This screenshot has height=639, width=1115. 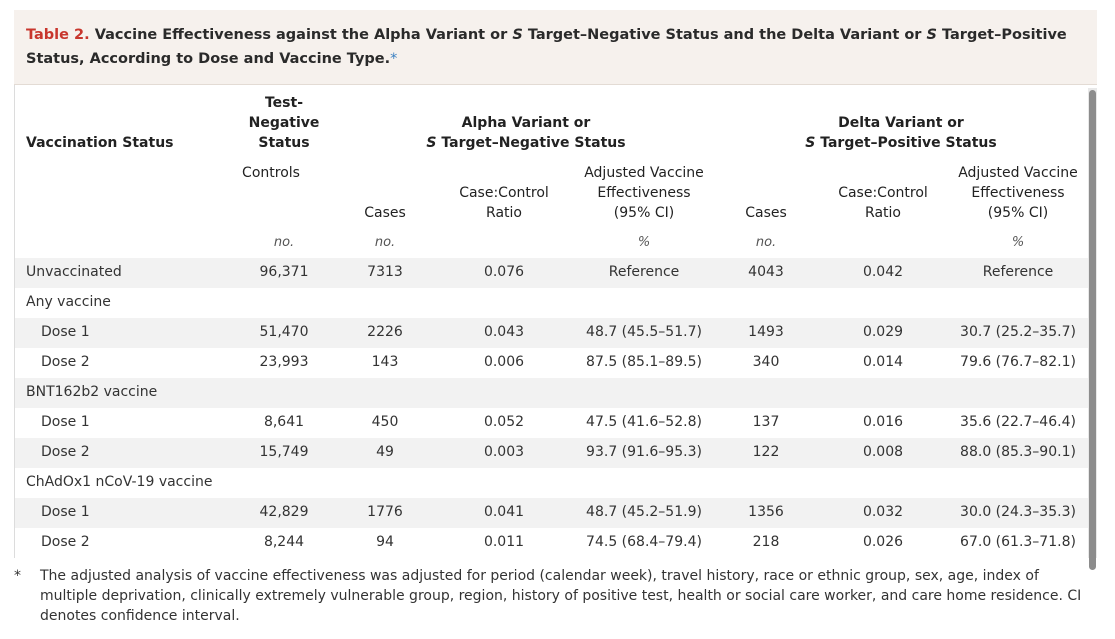 What do you see at coordinates (766, 512) in the screenshot?
I see `cell-delta-cases: 1356` at bounding box center [766, 512].